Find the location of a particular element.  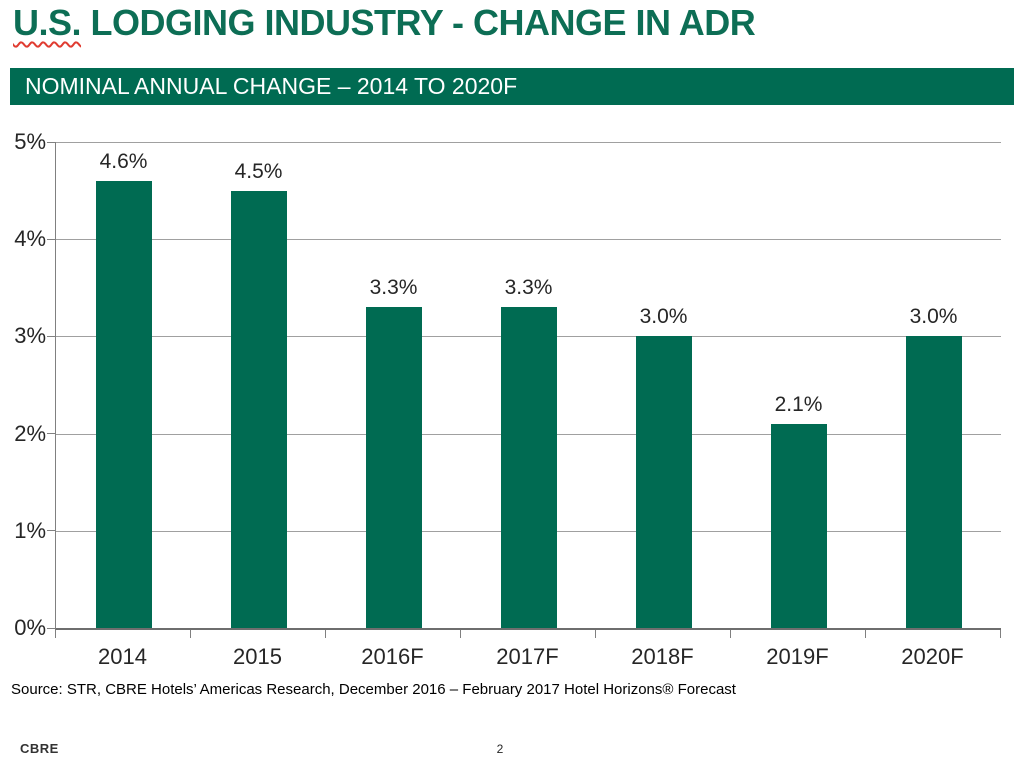

bar-value-label: 2.1% is located at coordinates (798, 404).